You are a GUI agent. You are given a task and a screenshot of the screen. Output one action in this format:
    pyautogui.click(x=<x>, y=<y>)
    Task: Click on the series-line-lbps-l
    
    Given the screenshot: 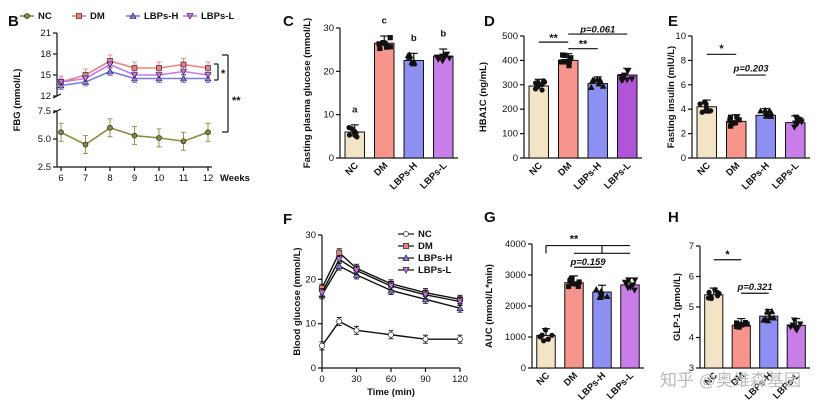 What is the action you would take?
    pyautogui.click(x=391, y=280)
    